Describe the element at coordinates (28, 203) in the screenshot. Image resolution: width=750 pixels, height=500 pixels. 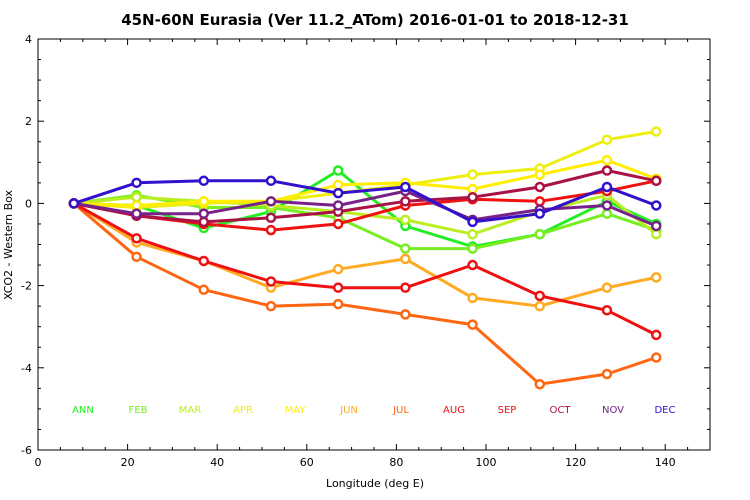
I see `y-tick-label: 0` at that location.